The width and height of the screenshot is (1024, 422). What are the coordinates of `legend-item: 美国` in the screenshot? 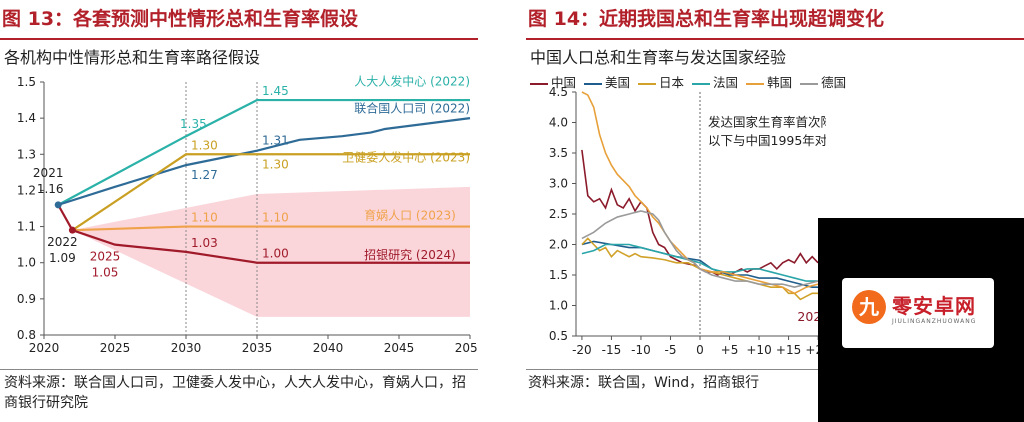 It's located at (607, 81).